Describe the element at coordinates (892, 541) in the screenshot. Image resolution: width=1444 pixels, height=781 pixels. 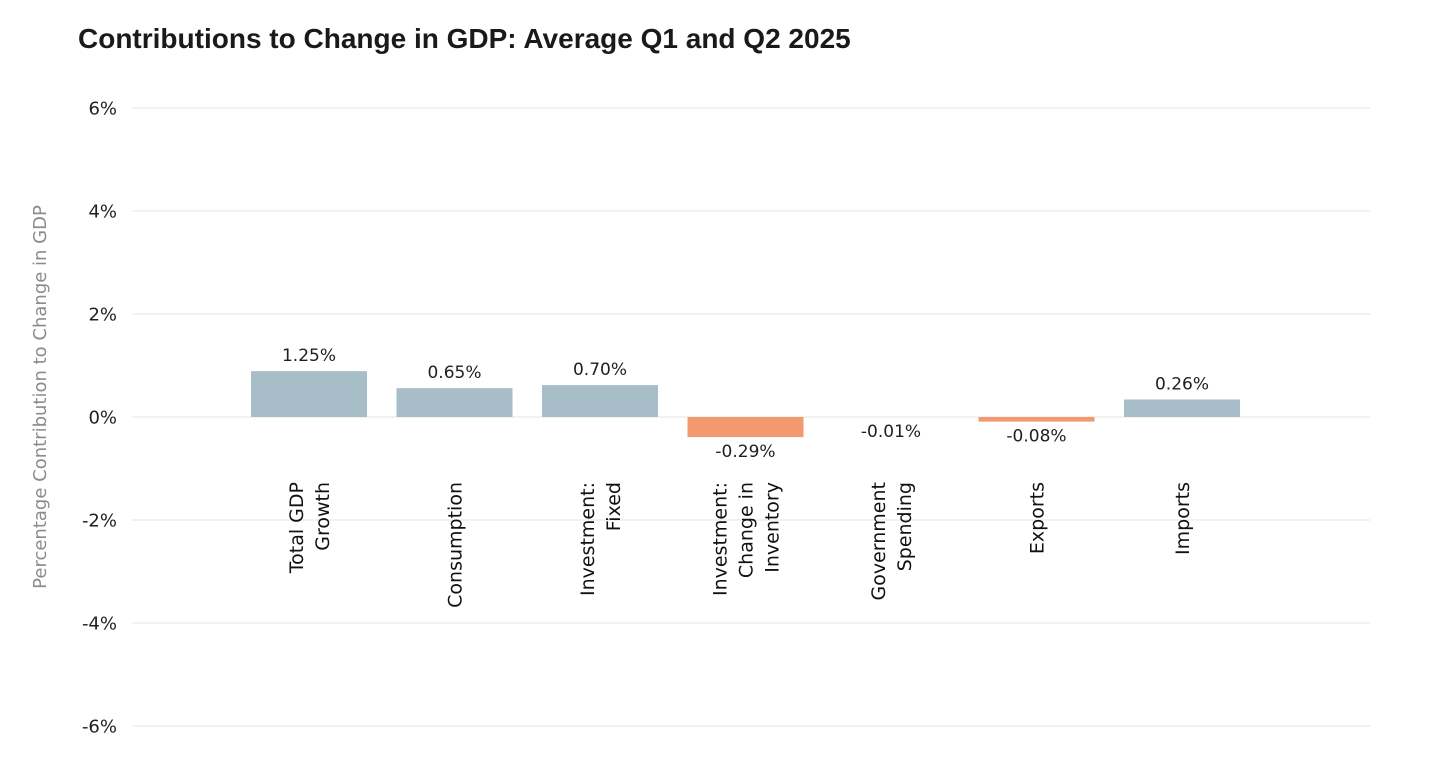
I see `category-label: Government Spending` at that location.